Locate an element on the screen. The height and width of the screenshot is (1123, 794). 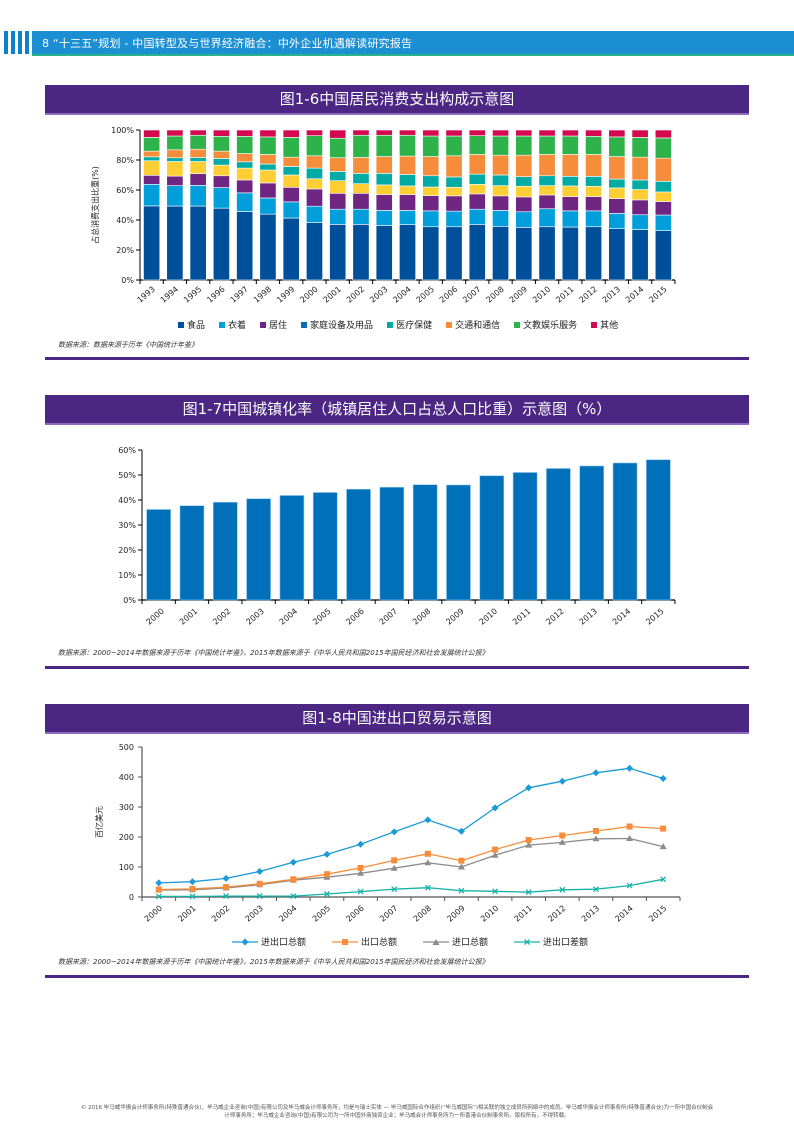
x-tick-label: 2009 is located at coordinates (455, 914).